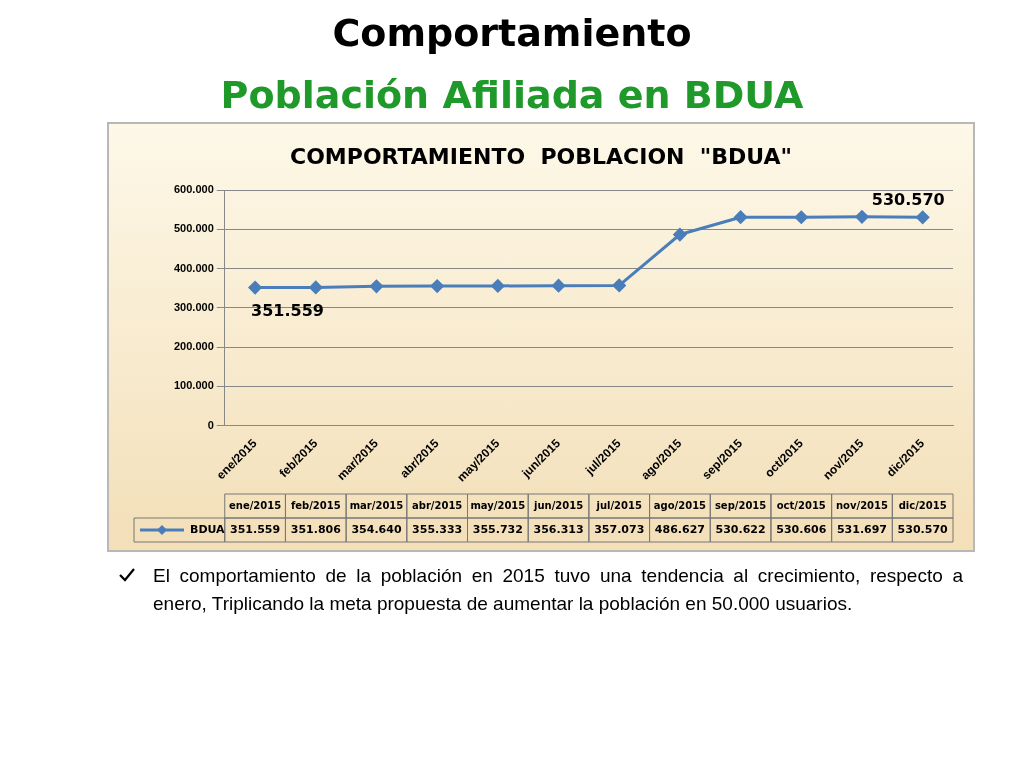 The width and height of the screenshot is (1024, 768). Describe the element at coordinates (558, 590) in the screenshot. I see `text: El comportamiento de la población en 2015 tuvo una tendencia al crecimiento, respecto a enero, Triplicando la meta propuesta de aumentar la población en 50.000 usuarios.` at that location.